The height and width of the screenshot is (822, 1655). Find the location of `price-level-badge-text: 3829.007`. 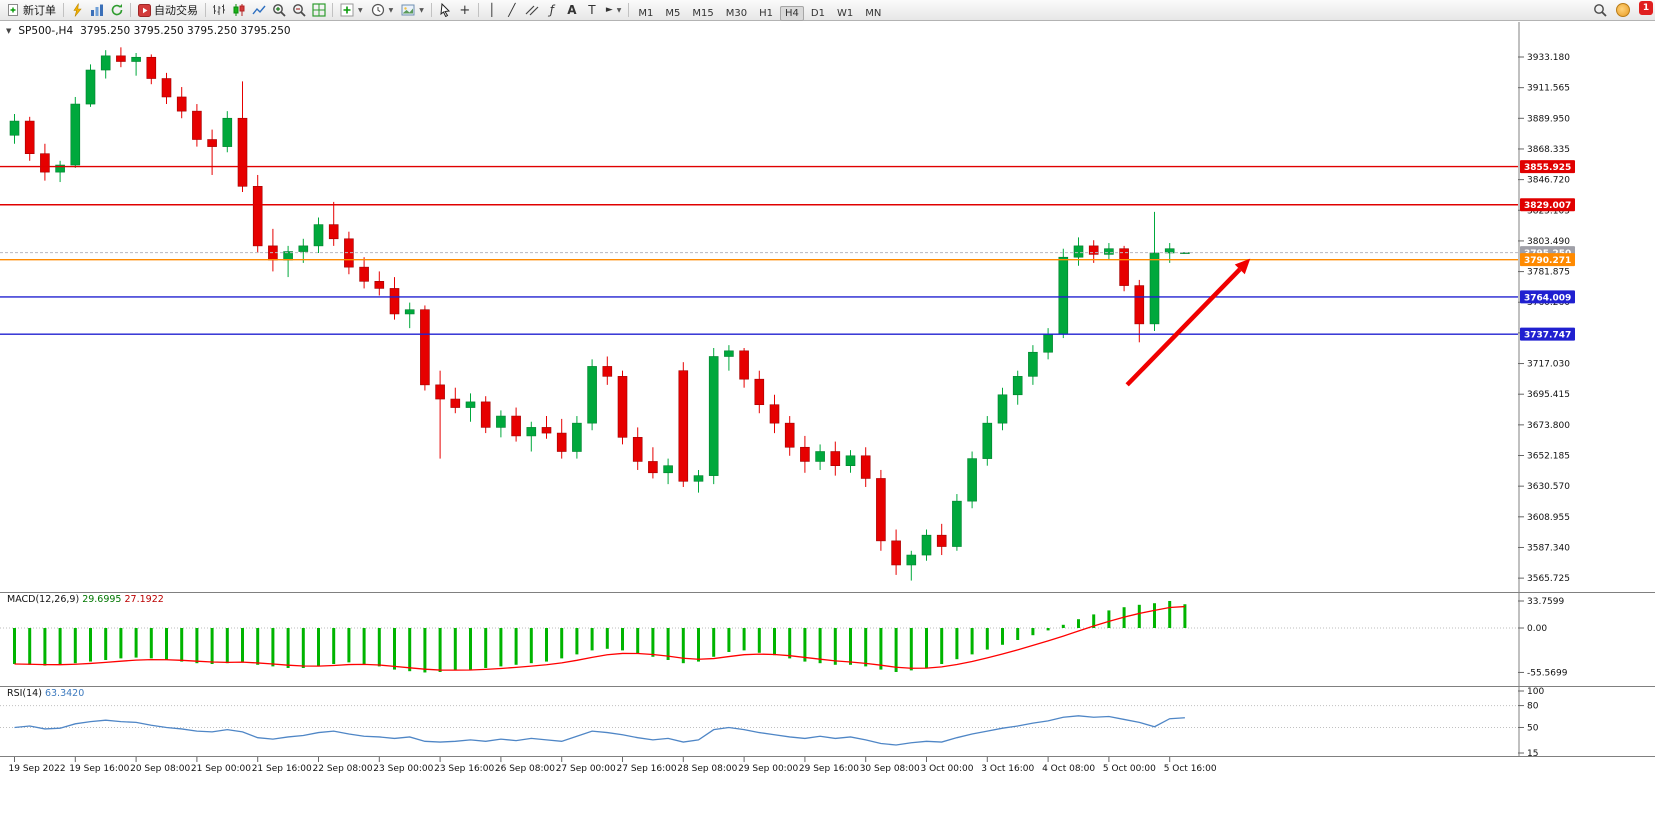

price-level-badge-text: 3829.007 is located at coordinates (1547, 206).